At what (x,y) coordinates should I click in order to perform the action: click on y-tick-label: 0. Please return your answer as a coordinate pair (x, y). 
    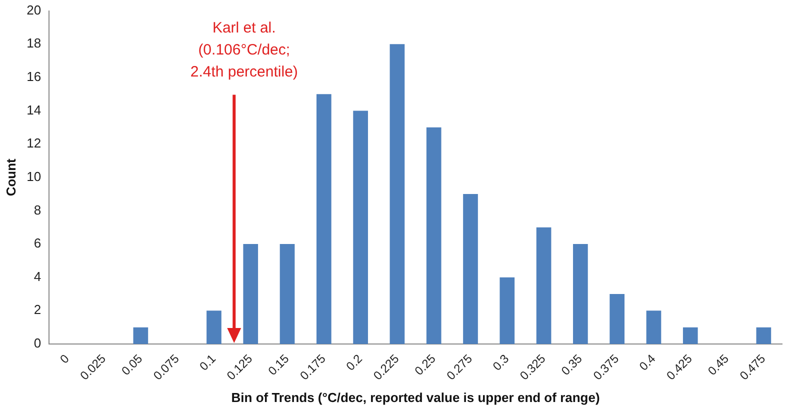
    Looking at the image, I should click on (38, 343).